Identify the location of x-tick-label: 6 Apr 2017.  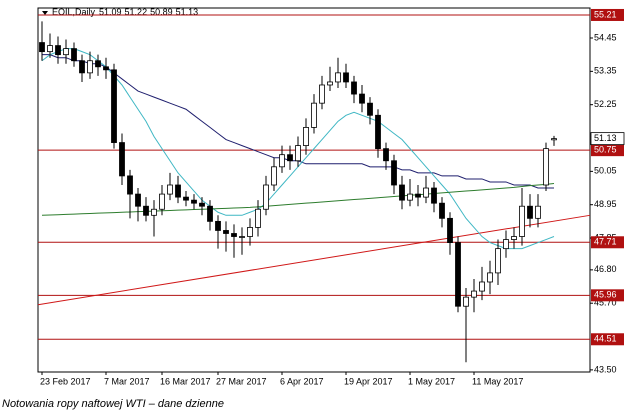
(302, 381).